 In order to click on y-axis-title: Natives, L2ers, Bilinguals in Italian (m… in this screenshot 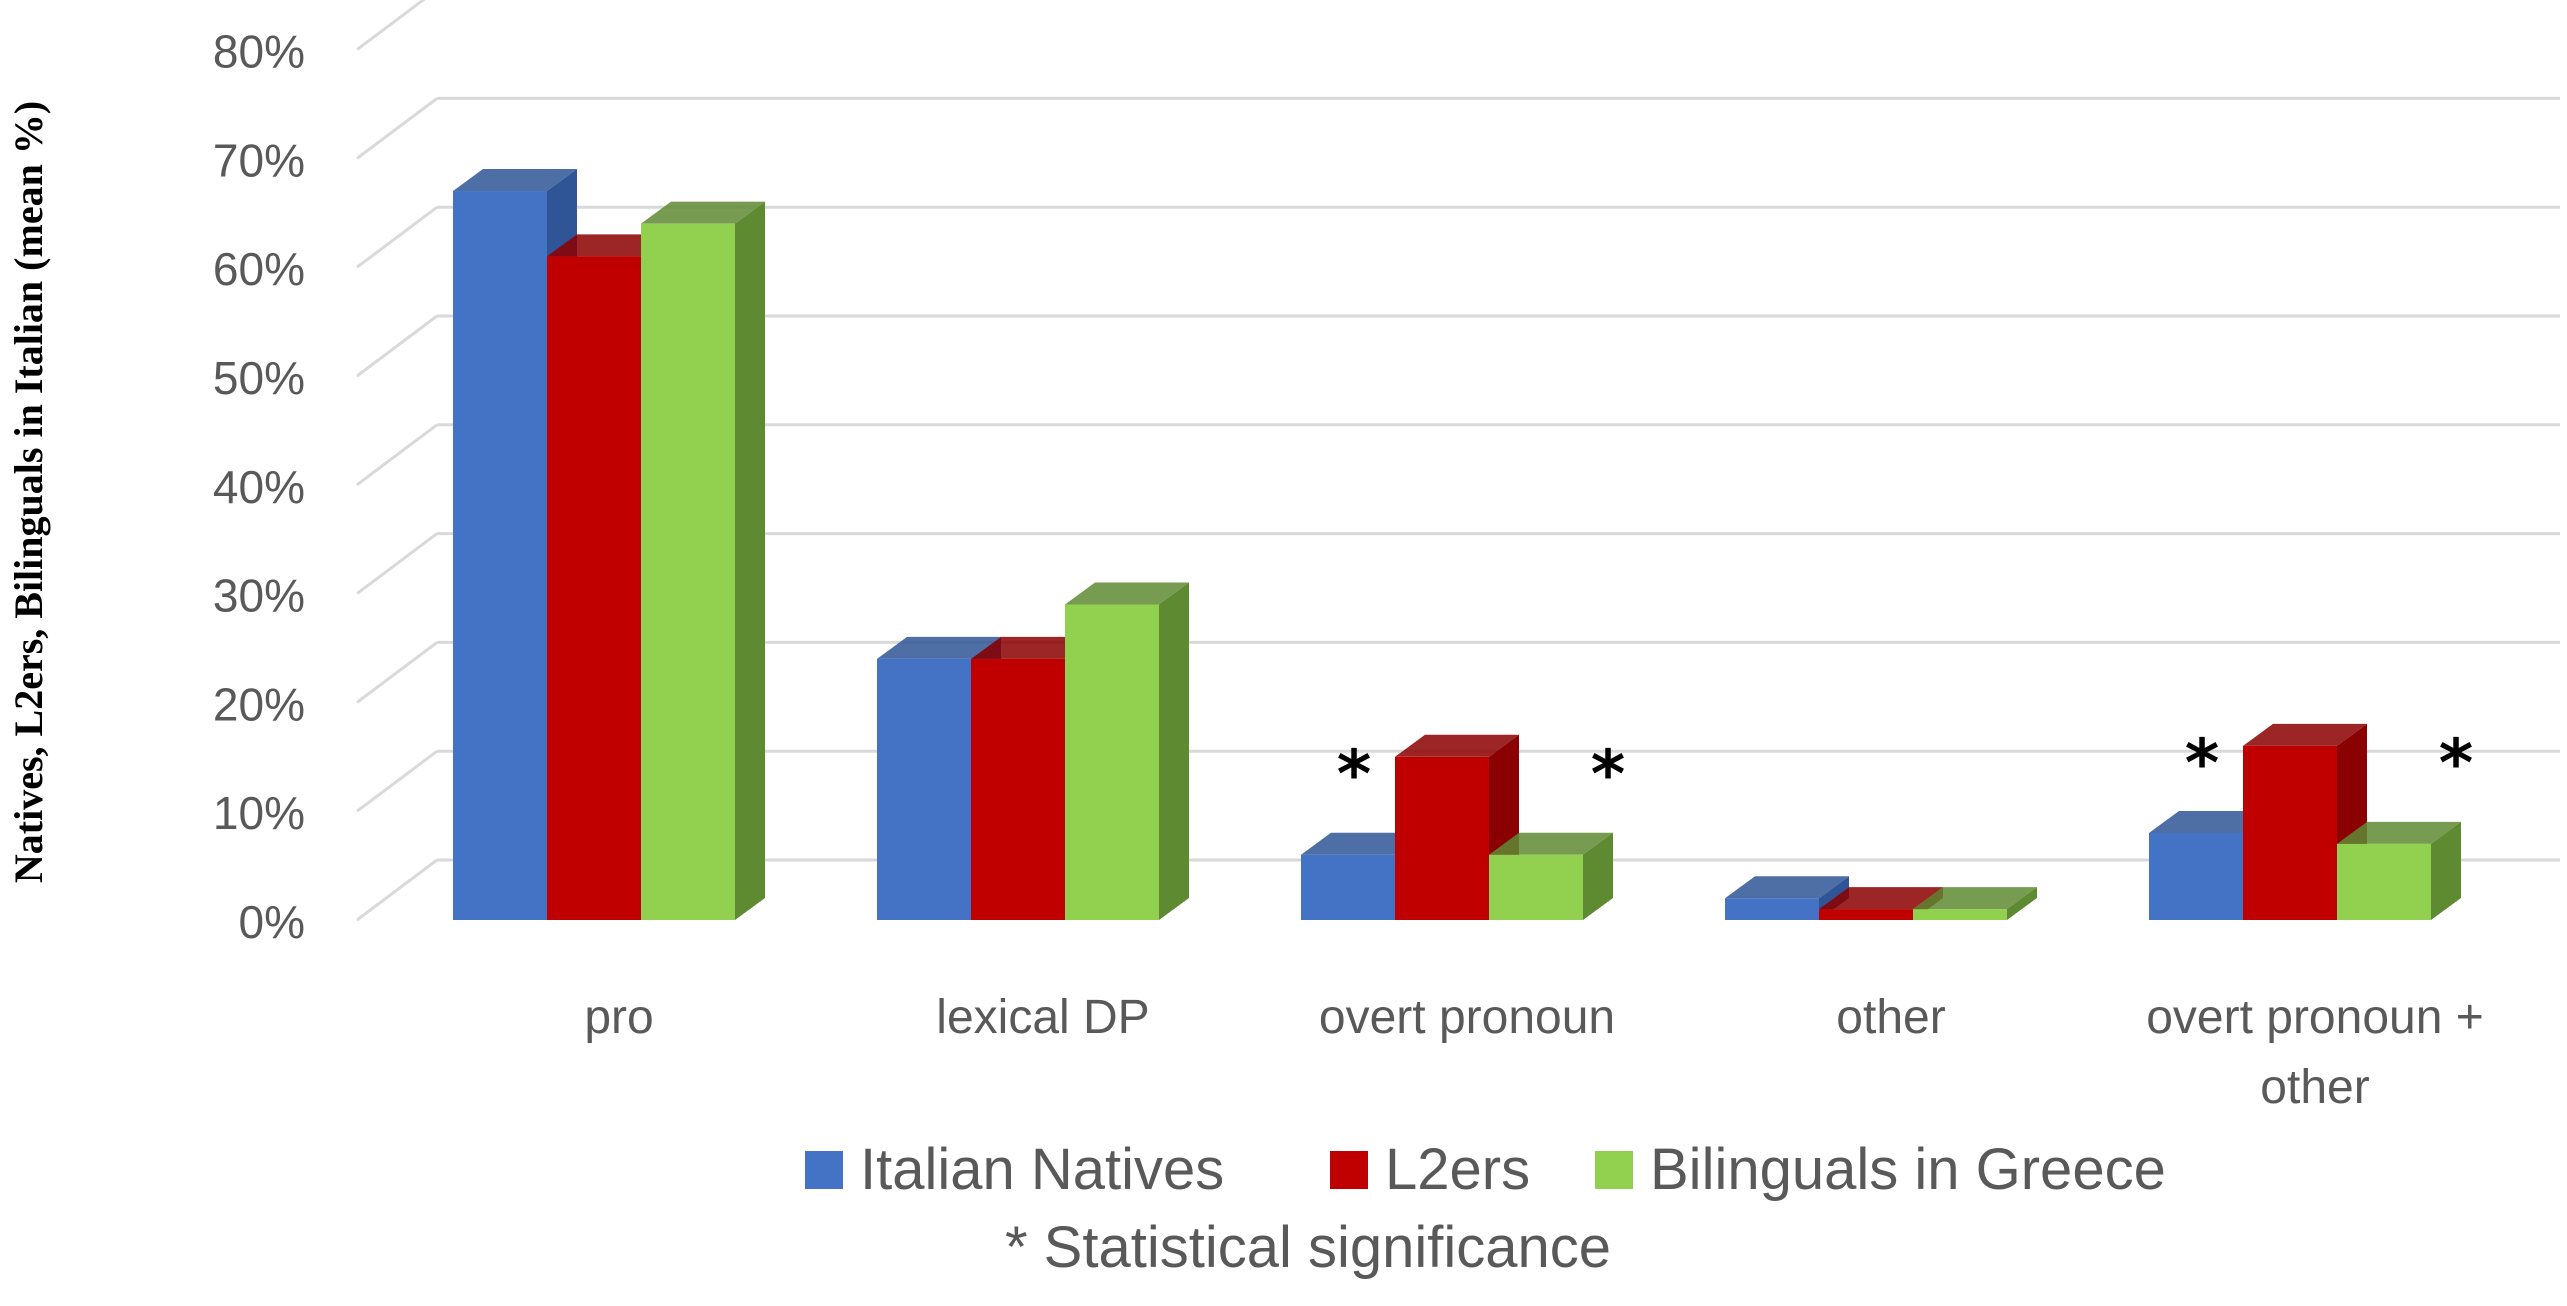, I will do `click(28, 492)`.